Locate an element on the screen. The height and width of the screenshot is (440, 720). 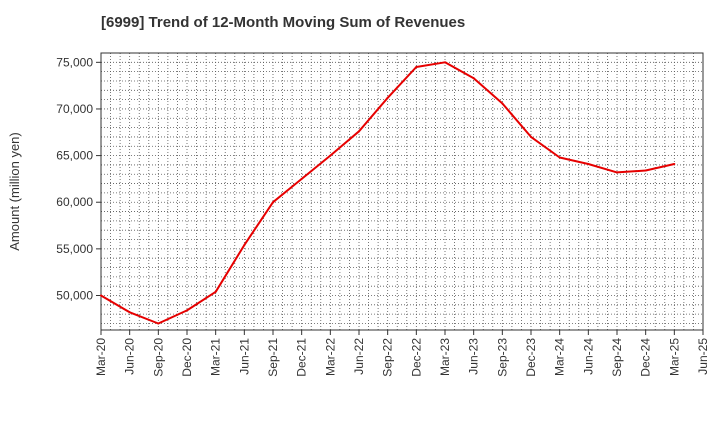
x-tick-label: Mar-23 is located at coordinates (445, 357).